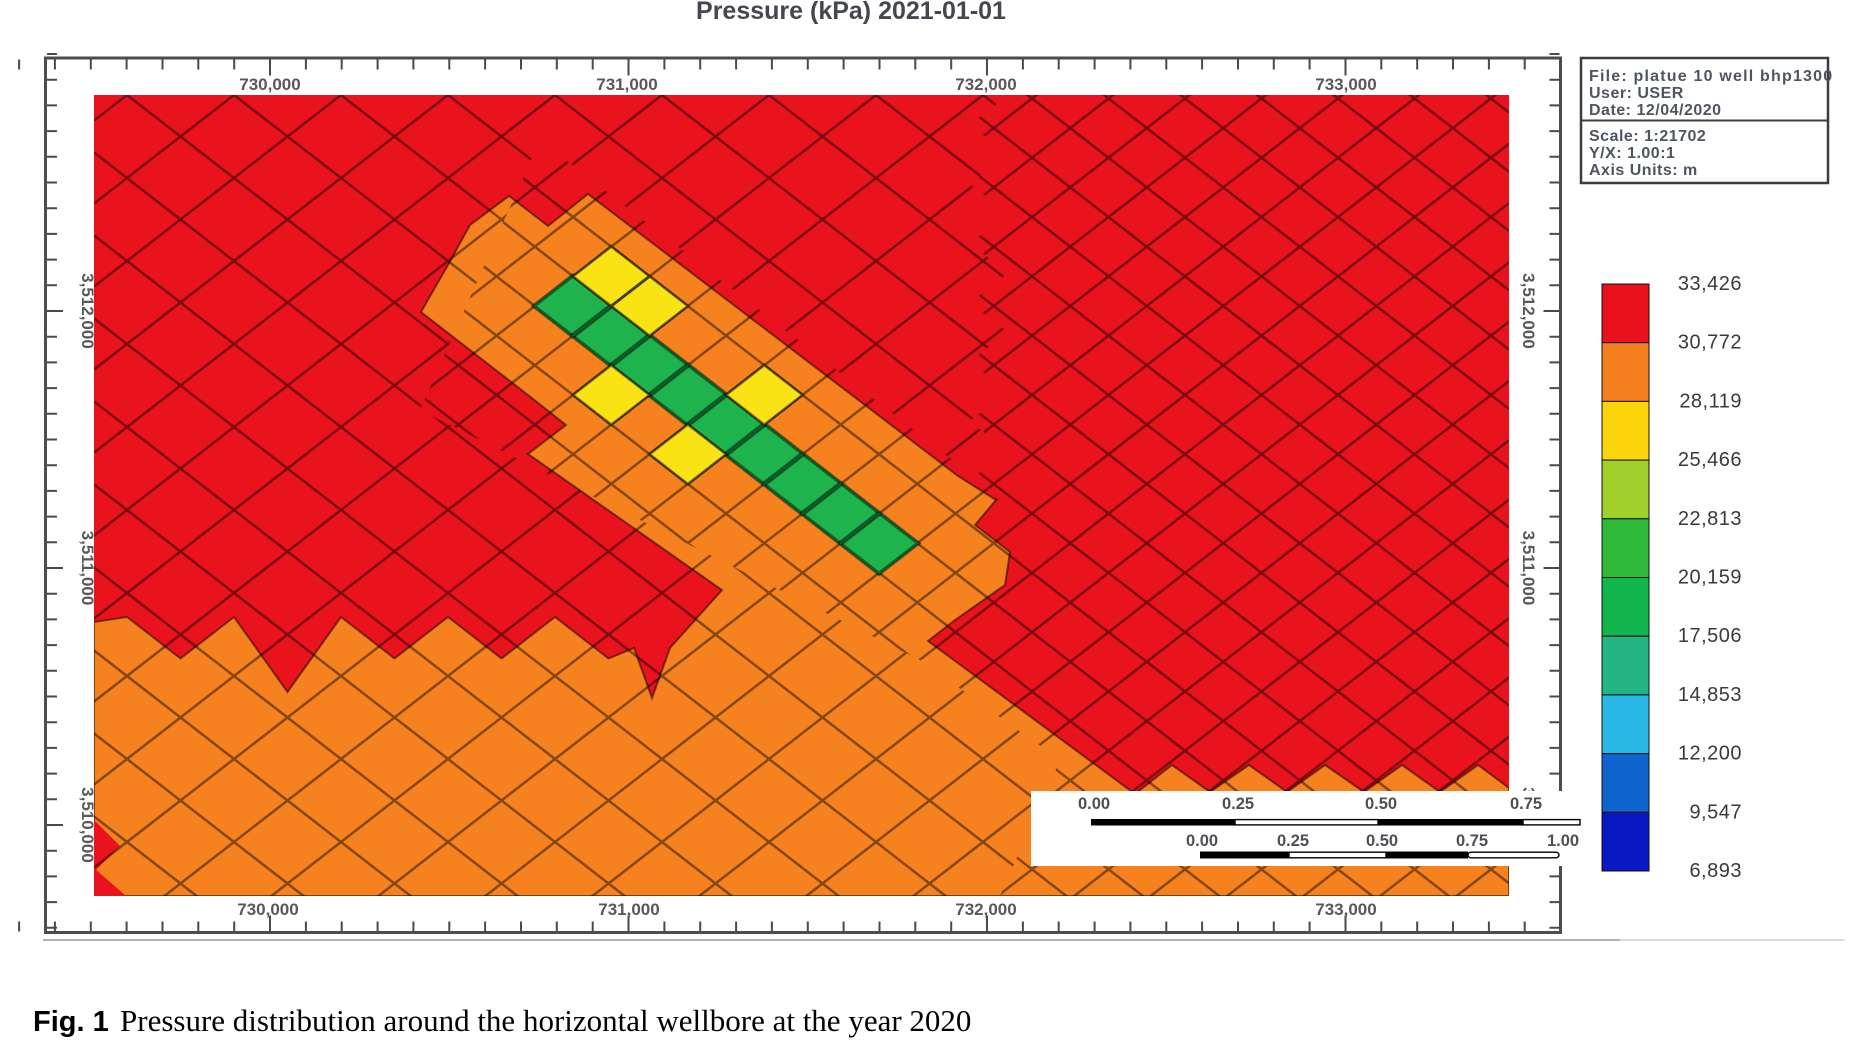 The image size is (1853, 1051). Describe the element at coordinates (1636, 93) in the screenshot. I see `svg-text: User: USER` at that location.